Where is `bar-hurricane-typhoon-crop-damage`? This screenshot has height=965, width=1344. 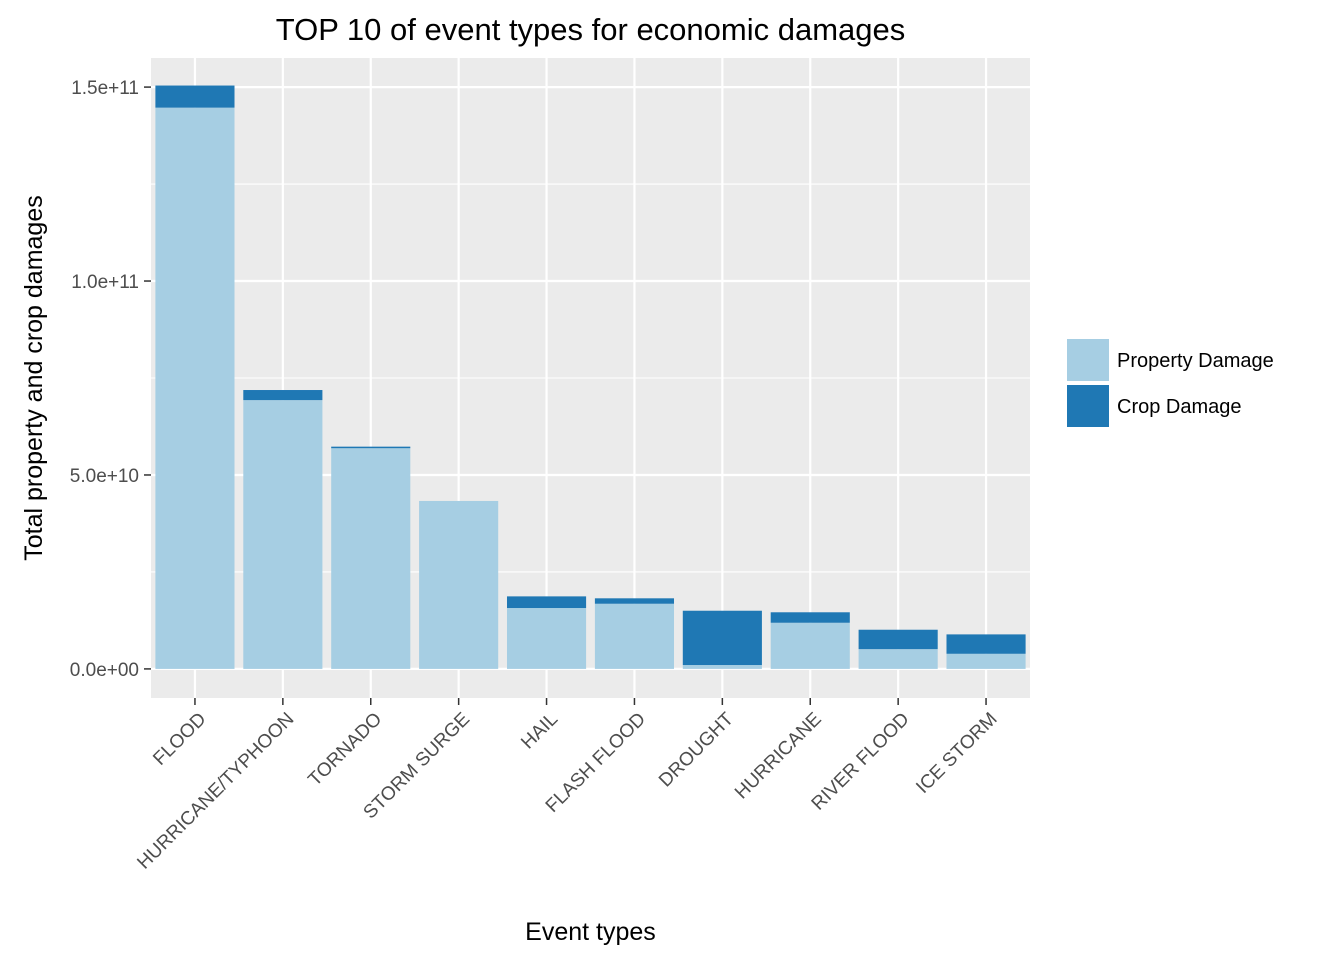 bar-hurricane-typhoon-crop-damage is located at coordinates (283, 395).